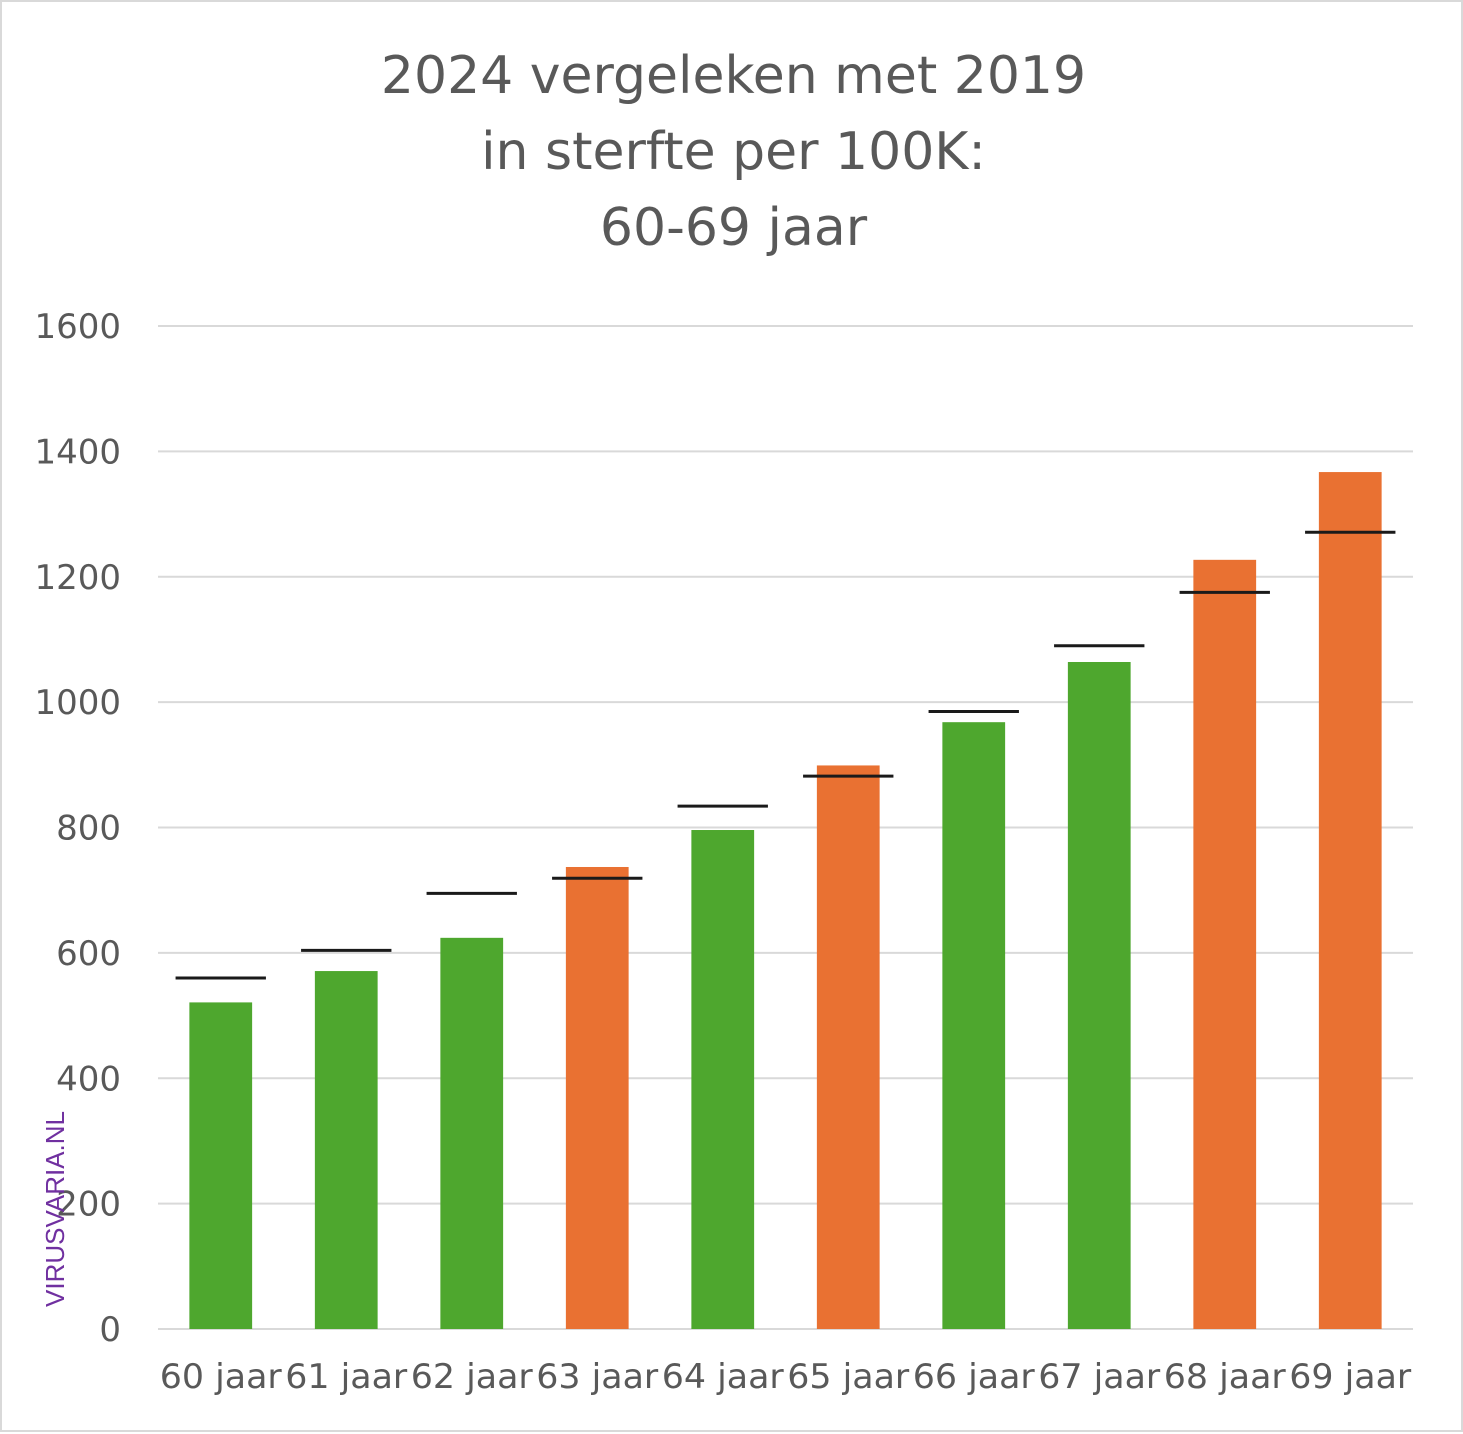 The height and width of the screenshot is (1434, 1463). I want to click on watermark: VIRUSVARIA.NL, so click(55, 1208).